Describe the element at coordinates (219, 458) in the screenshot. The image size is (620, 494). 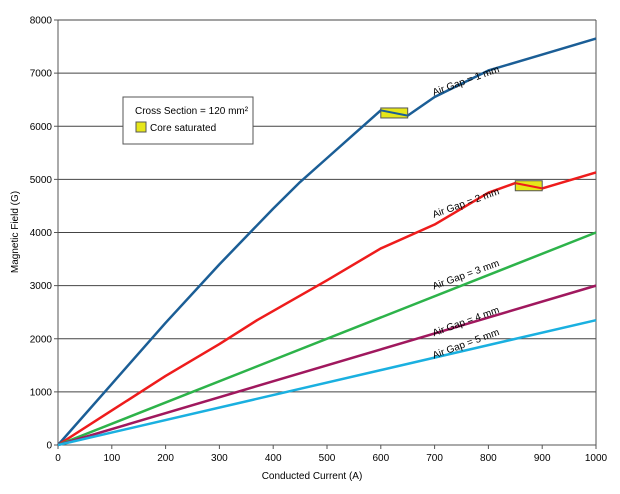
I see `x-tick-label: 300` at that location.